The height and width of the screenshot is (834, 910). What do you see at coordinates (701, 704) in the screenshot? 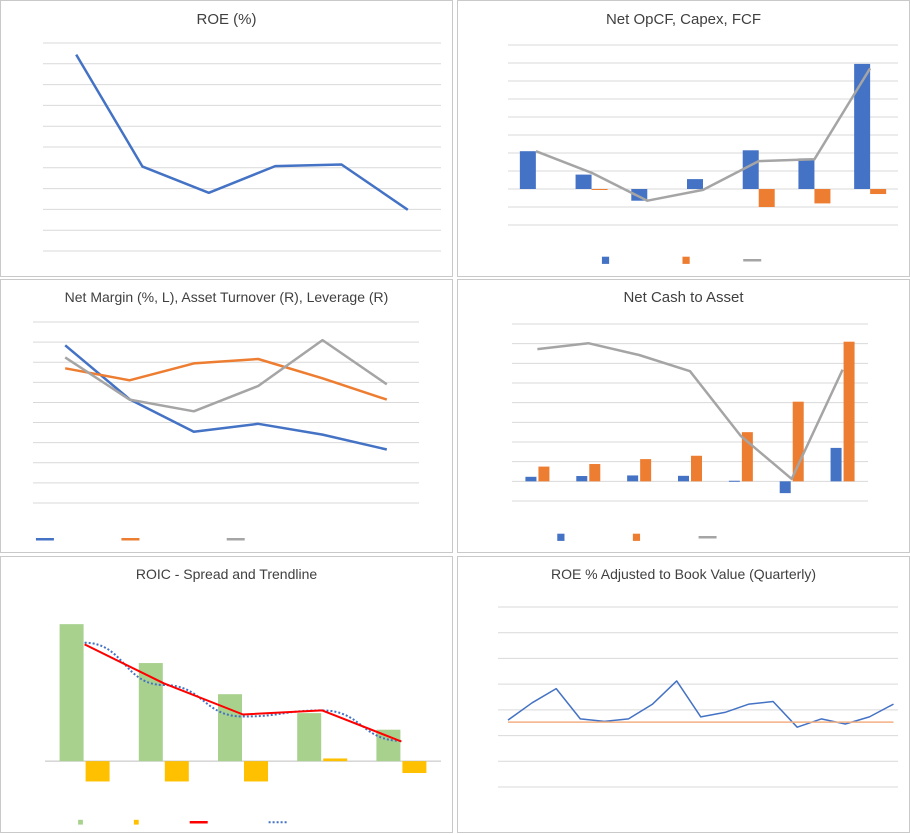
I see `roe-quarterly-line` at bounding box center [701, 704].